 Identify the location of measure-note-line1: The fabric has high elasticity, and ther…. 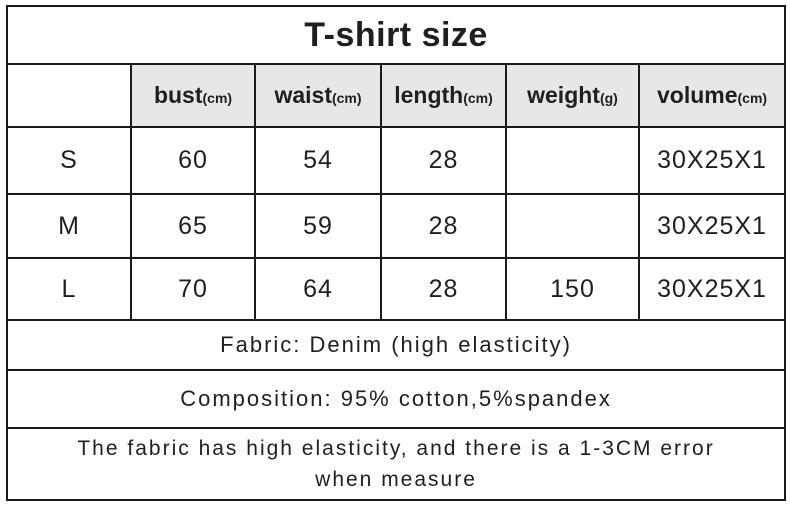
(396, 448).